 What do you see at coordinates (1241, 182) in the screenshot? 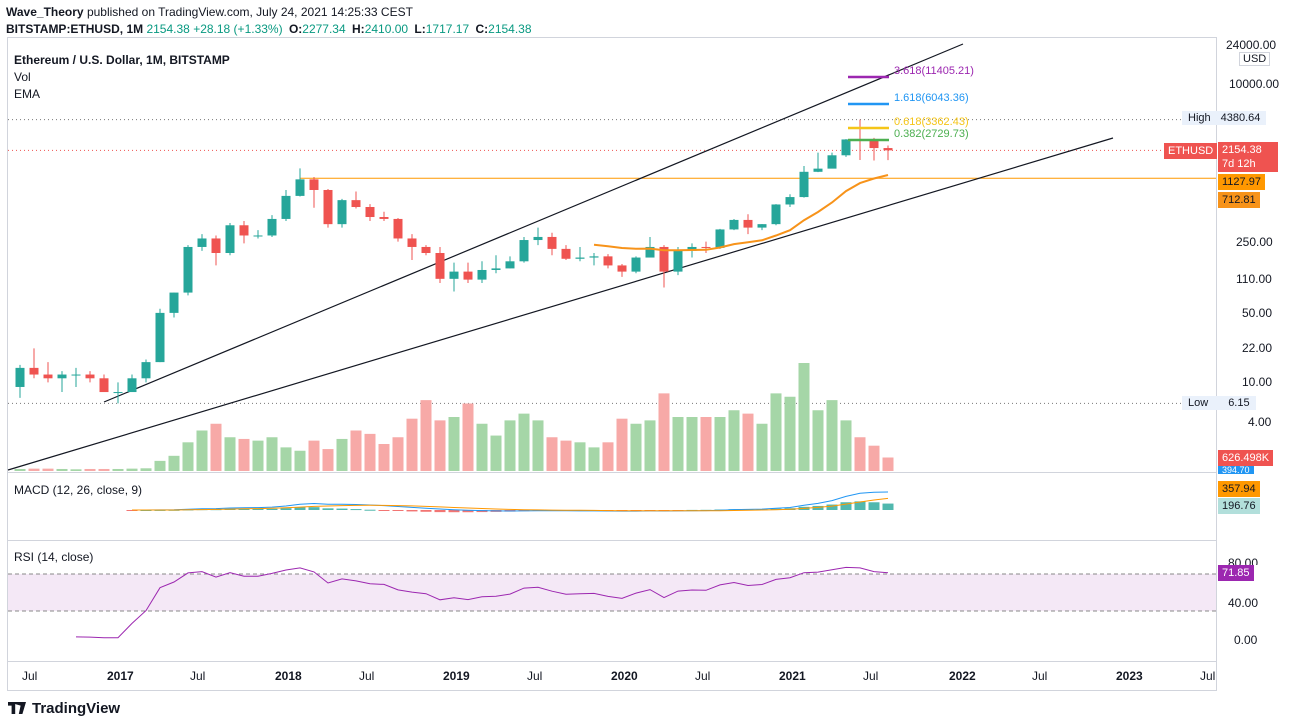
I see `hline-price-tag: 1127.97` at bounding box center [1241, 182].